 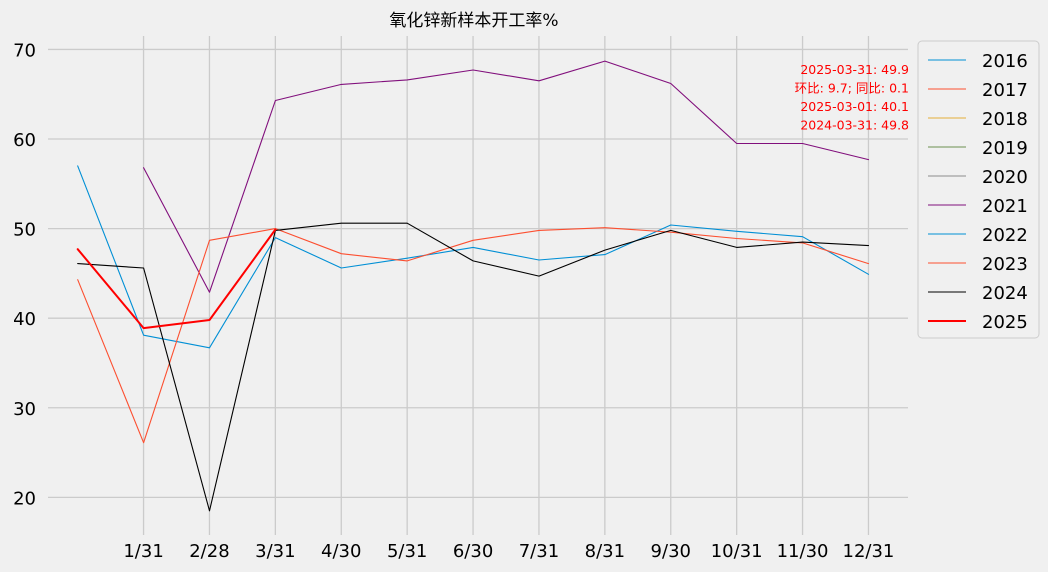 I want to click on y-tick-label: 20, so click(x=24, y=498).